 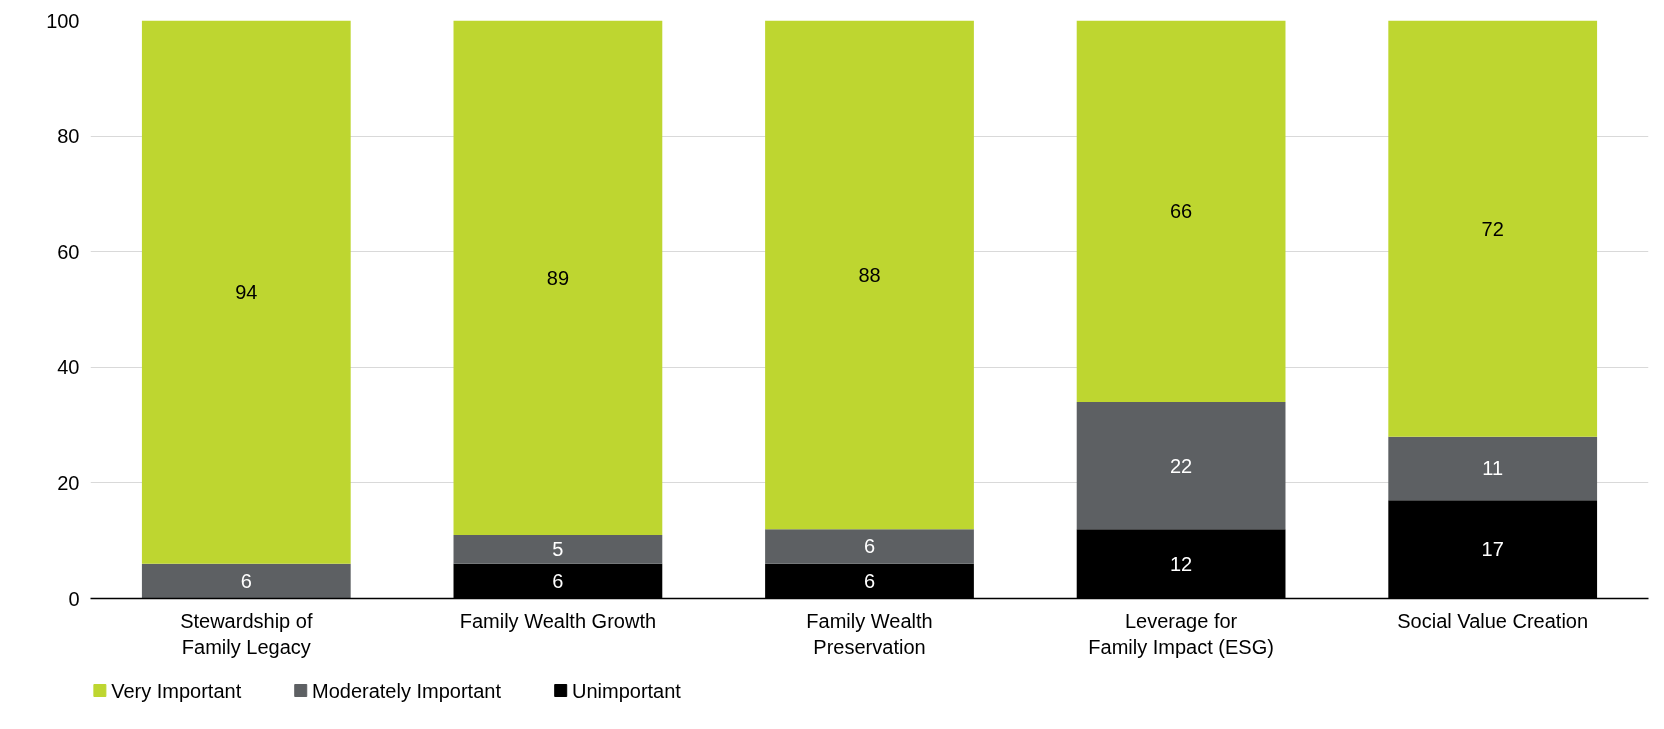 What do you see at coordinates (869, 633) in the screenshot?
I see `x-tick-label: Family Wealth Preservation` at bounding box center [869, 633].